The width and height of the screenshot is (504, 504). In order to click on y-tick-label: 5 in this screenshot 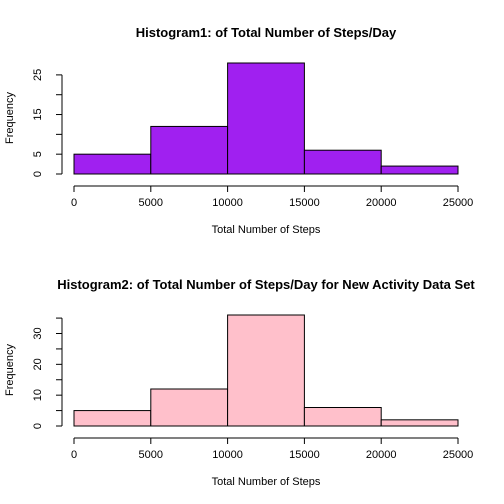, I will do `click(38, 154)`.